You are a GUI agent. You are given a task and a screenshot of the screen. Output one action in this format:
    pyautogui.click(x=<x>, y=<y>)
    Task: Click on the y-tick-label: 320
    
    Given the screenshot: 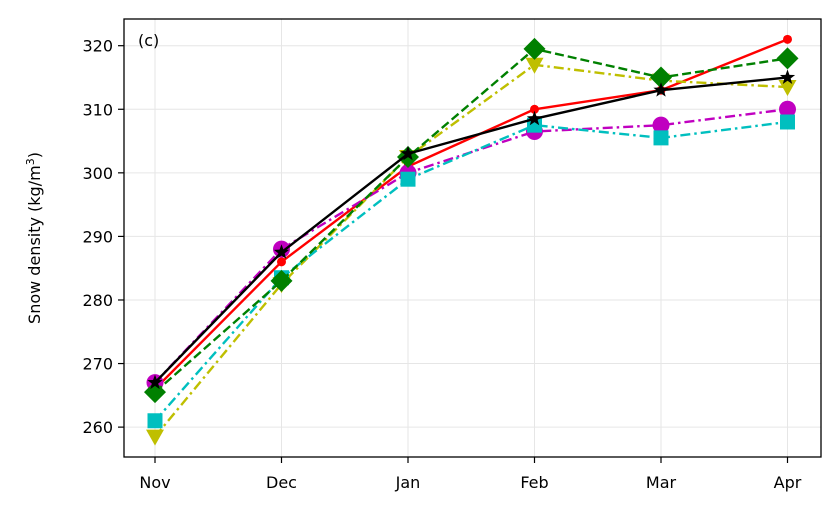 What is the action you would take?
    pyautogui.click(x=97, y=46)
    